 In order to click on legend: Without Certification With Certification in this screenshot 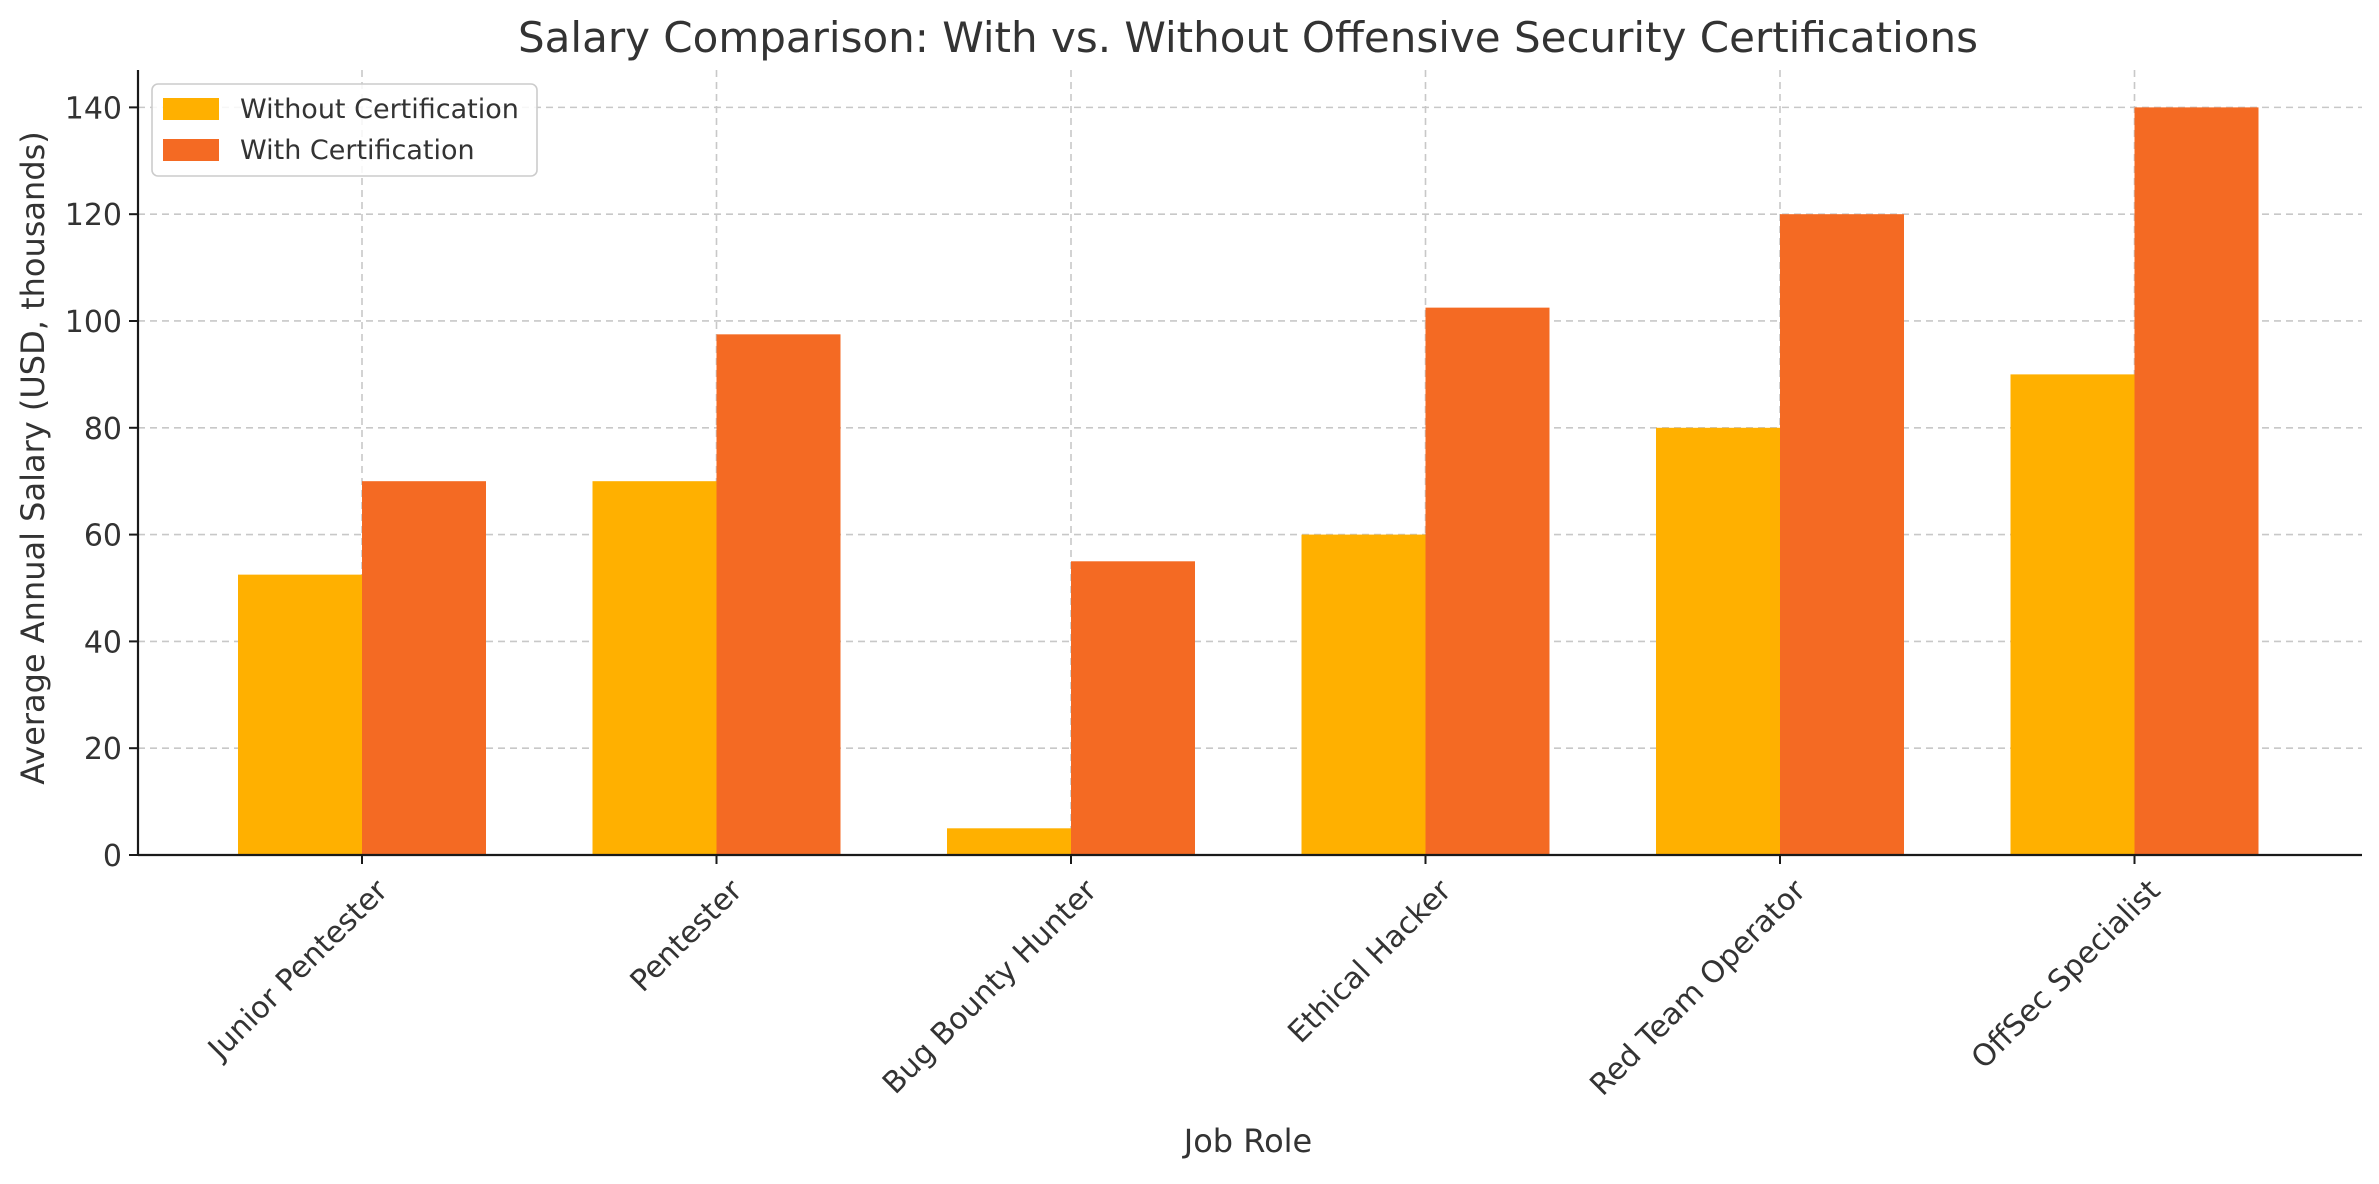, I will do `click(344, 130)`.